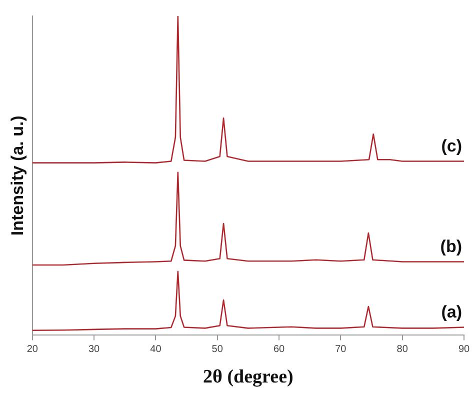  I want to click on series-label: (c), so click(451, 146).